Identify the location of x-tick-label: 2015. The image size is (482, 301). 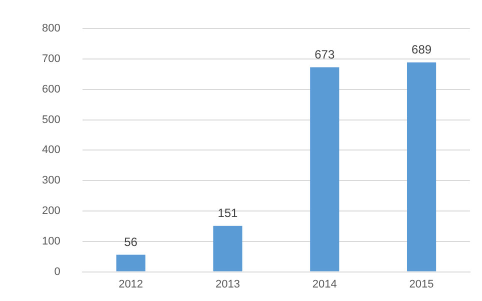
(421, 284).